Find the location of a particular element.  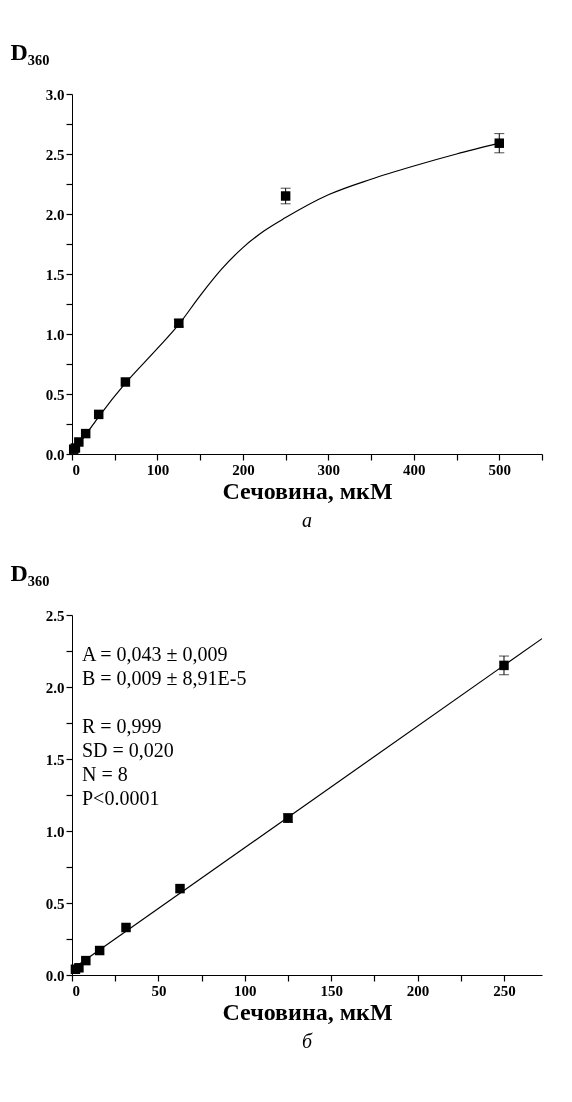

annotation: B = 0,009 ± 8,91E-5 is located at coordinates (164, 678).